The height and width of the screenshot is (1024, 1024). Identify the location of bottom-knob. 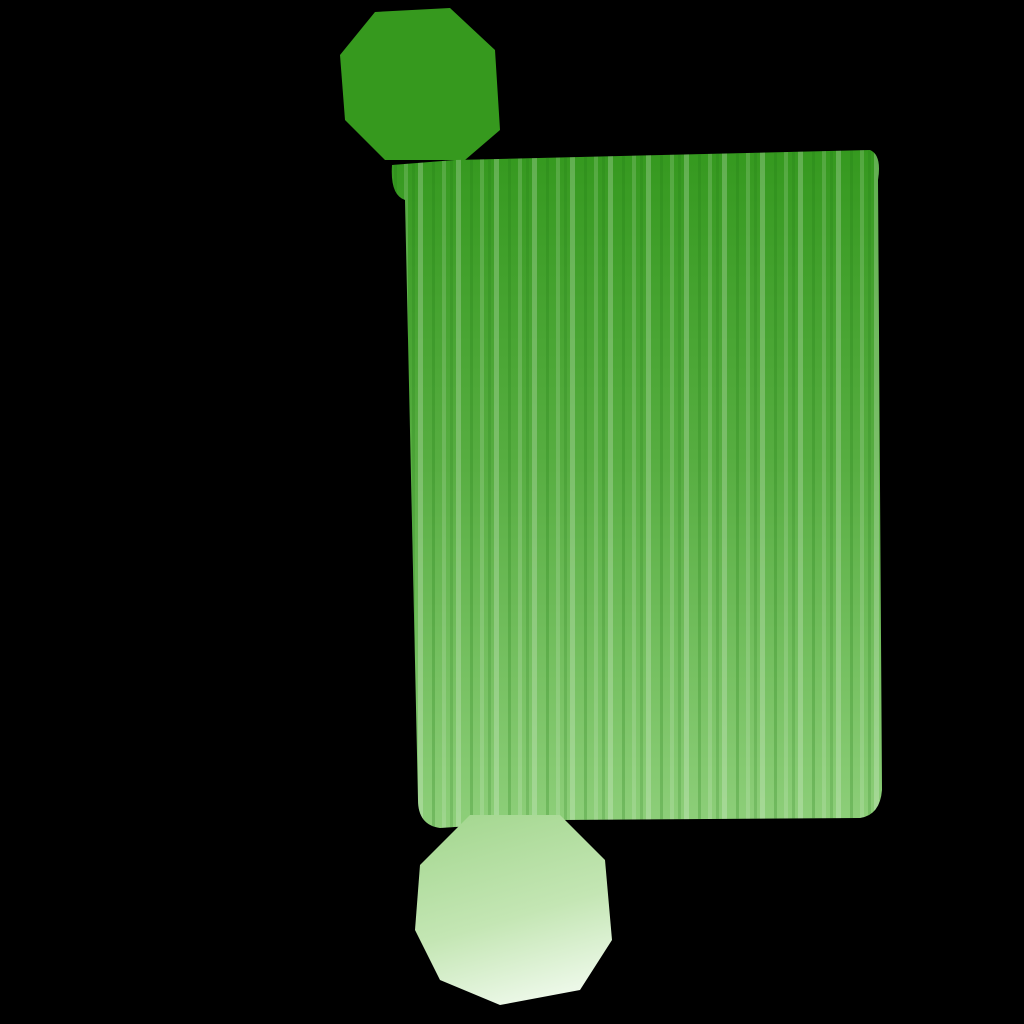
(513, 910).